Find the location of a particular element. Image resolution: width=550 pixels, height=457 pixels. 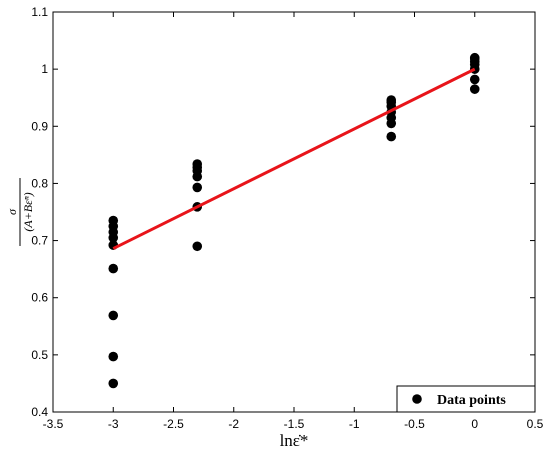

x-axis-label: lnε̇* is located at coordinates (294, 440).